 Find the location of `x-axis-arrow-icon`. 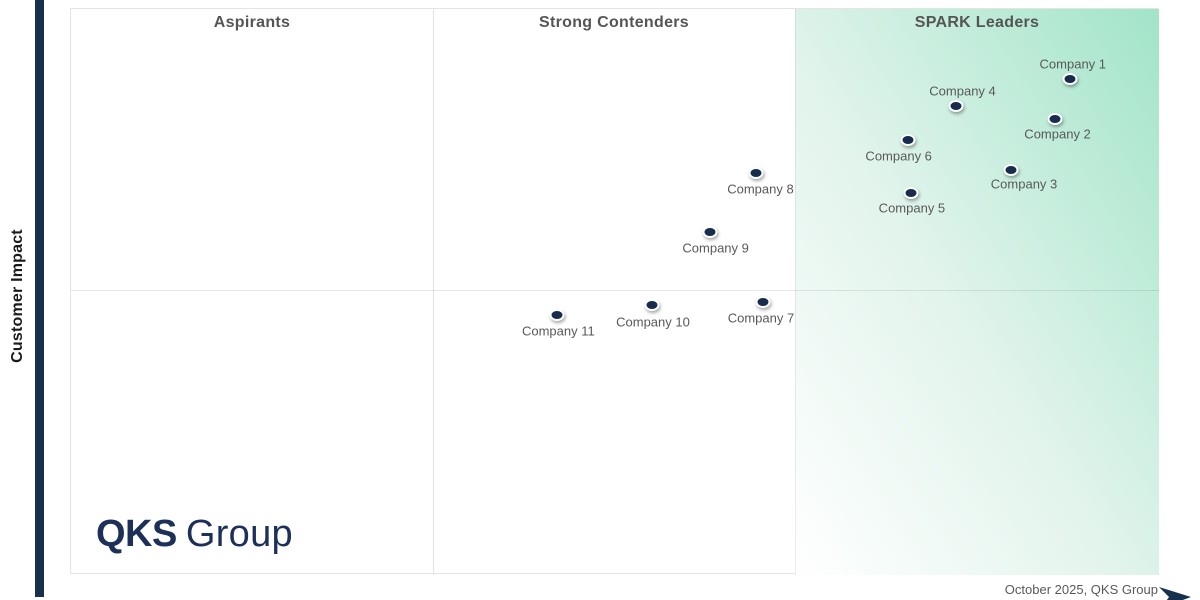

x-axis-arrow-icon is located at coordinates (1175, 593).